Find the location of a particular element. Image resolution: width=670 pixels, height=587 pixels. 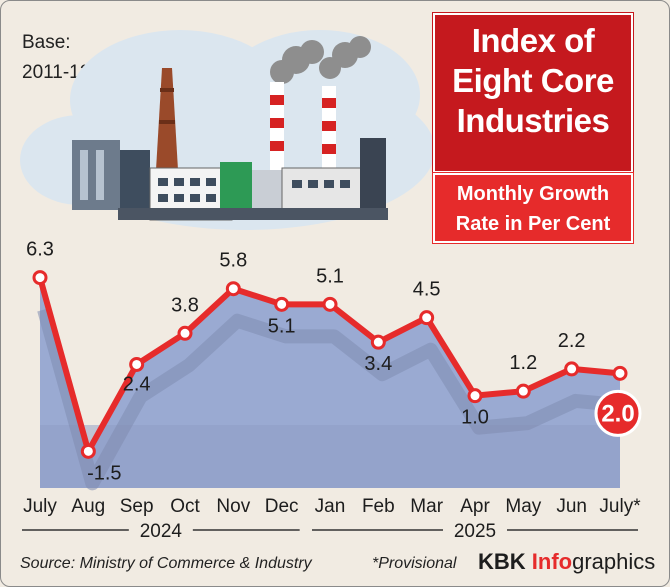

smoke-icon is located at coordinates (320, 60).